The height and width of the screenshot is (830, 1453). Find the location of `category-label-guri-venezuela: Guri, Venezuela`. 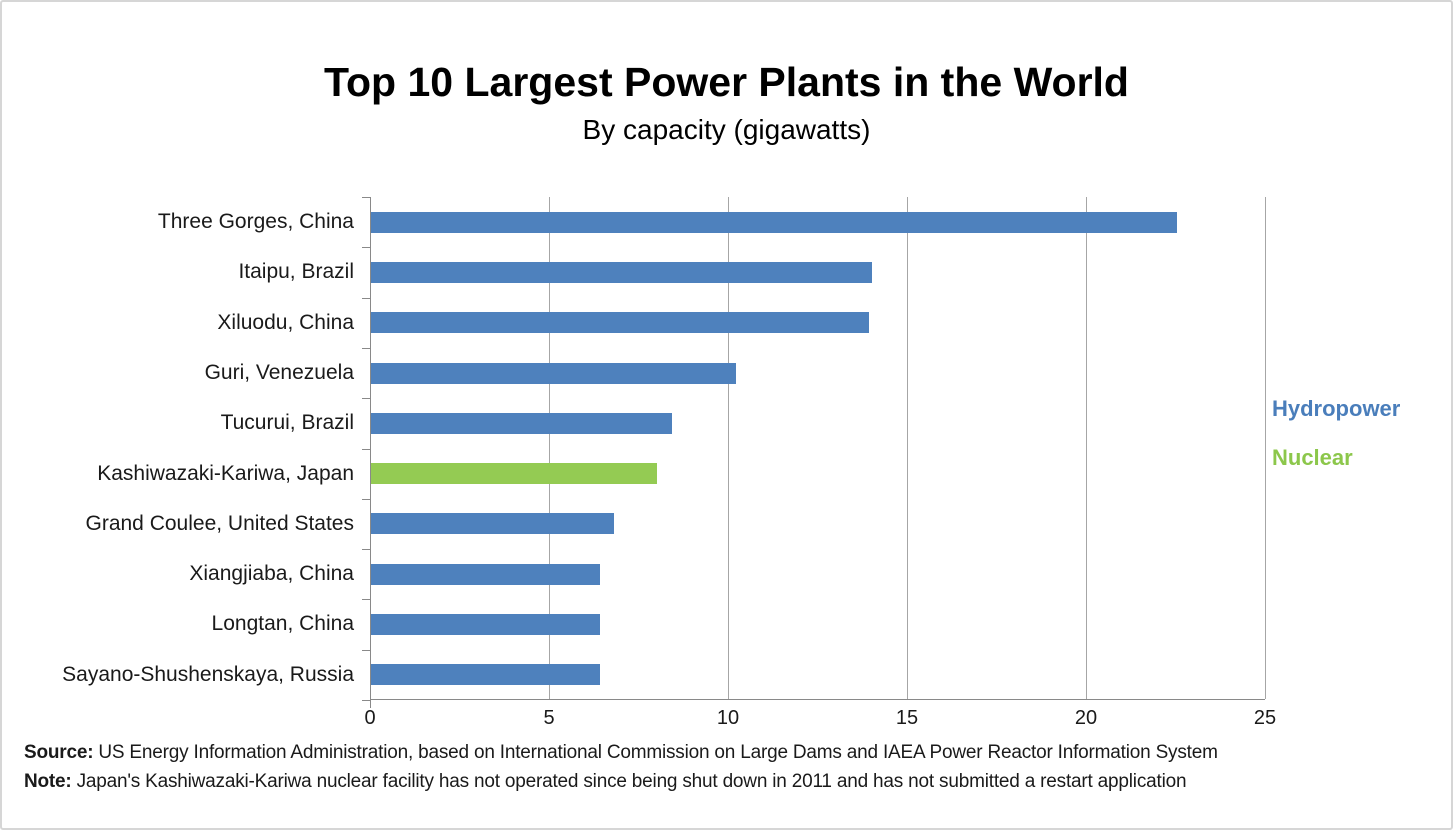

category-label-guri-venezuela: Guri, Venezuela is located at coordinates (279, 372).